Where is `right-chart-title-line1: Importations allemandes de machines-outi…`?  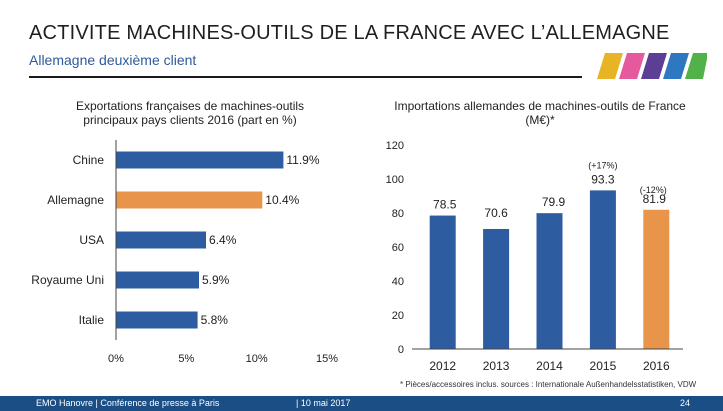
right-chart-title-line1: Importations allemandes de machines-outi… is located at coordinates (540, 106).